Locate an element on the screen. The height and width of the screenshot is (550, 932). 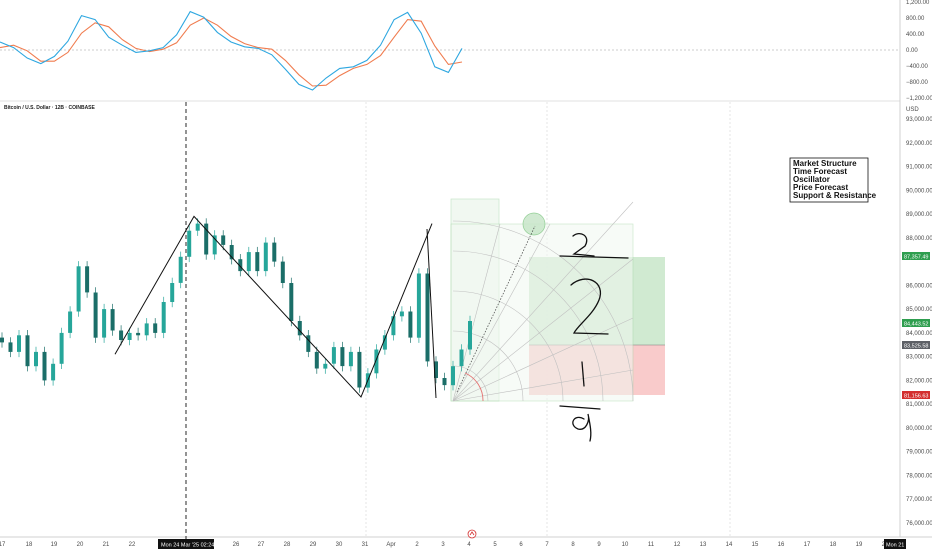
price-y-tick: 86,000.00 is located at coordinates (919, 286).